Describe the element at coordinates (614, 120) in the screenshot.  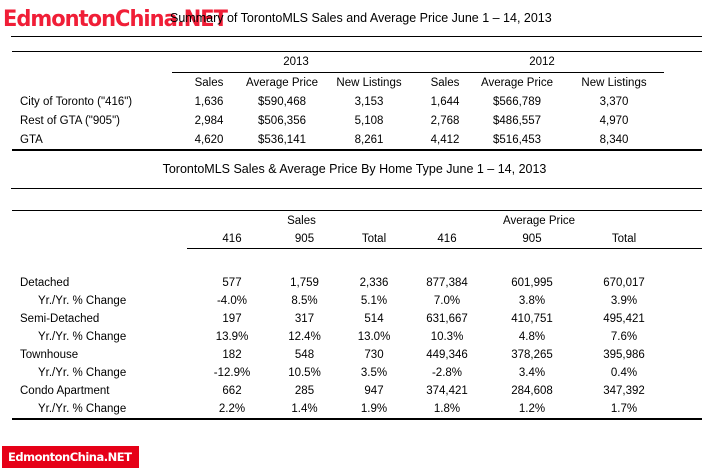
I see `cell-value: 4,970` at that location.